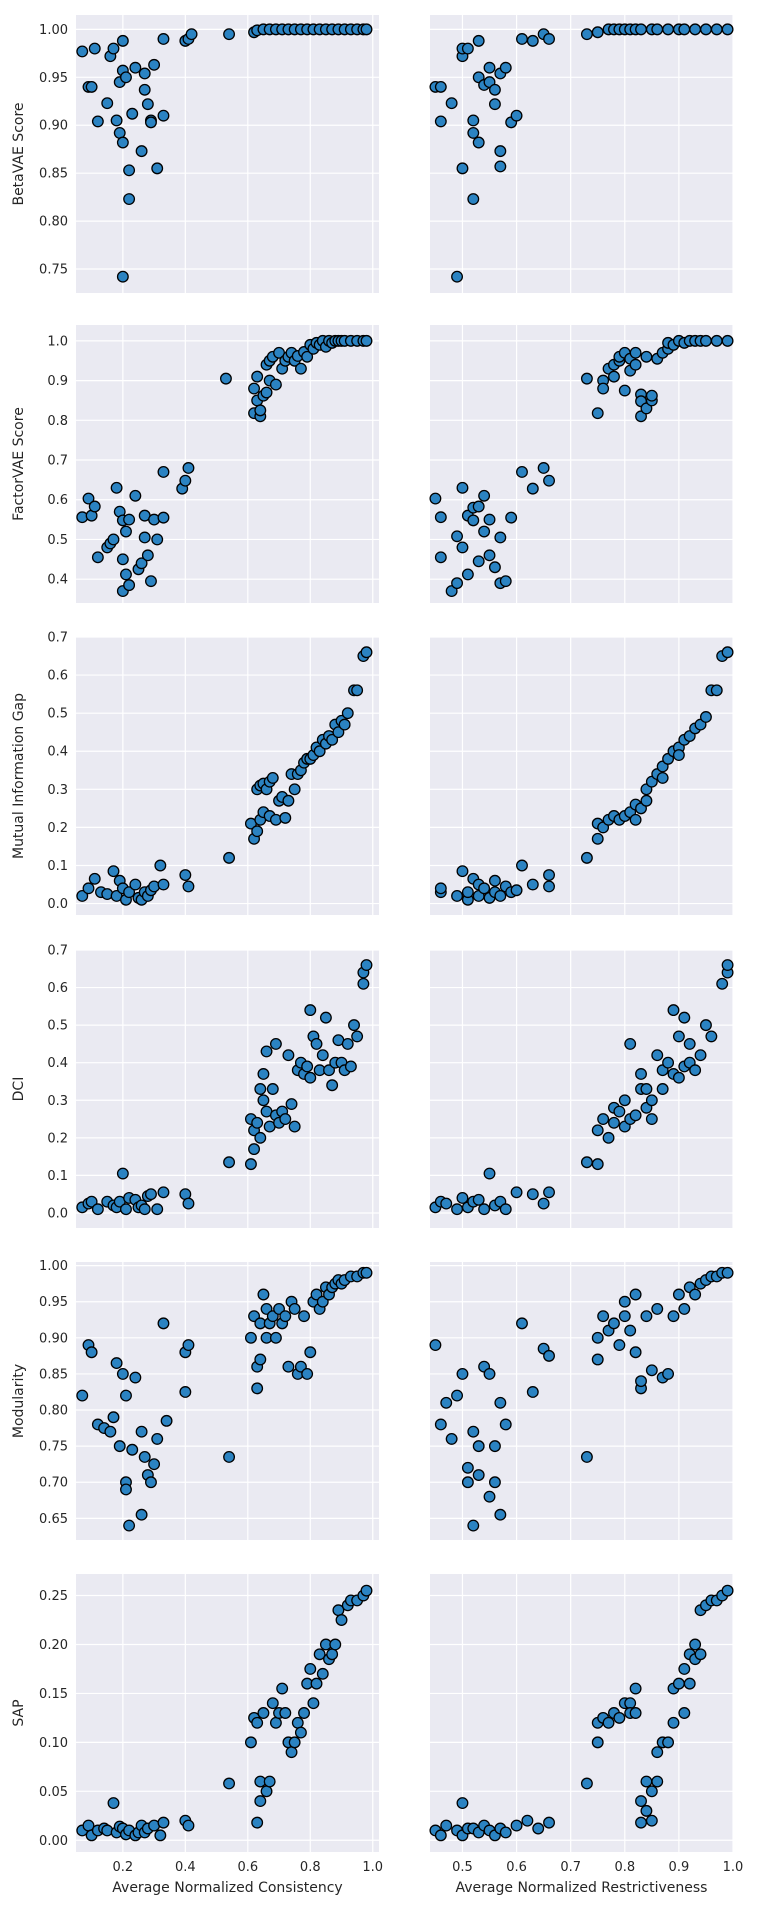  What do you see at coordinates (57, 1101) in the screenshot?
I see `y-tick-label: 0.3` at bounding box center [57, 1101].